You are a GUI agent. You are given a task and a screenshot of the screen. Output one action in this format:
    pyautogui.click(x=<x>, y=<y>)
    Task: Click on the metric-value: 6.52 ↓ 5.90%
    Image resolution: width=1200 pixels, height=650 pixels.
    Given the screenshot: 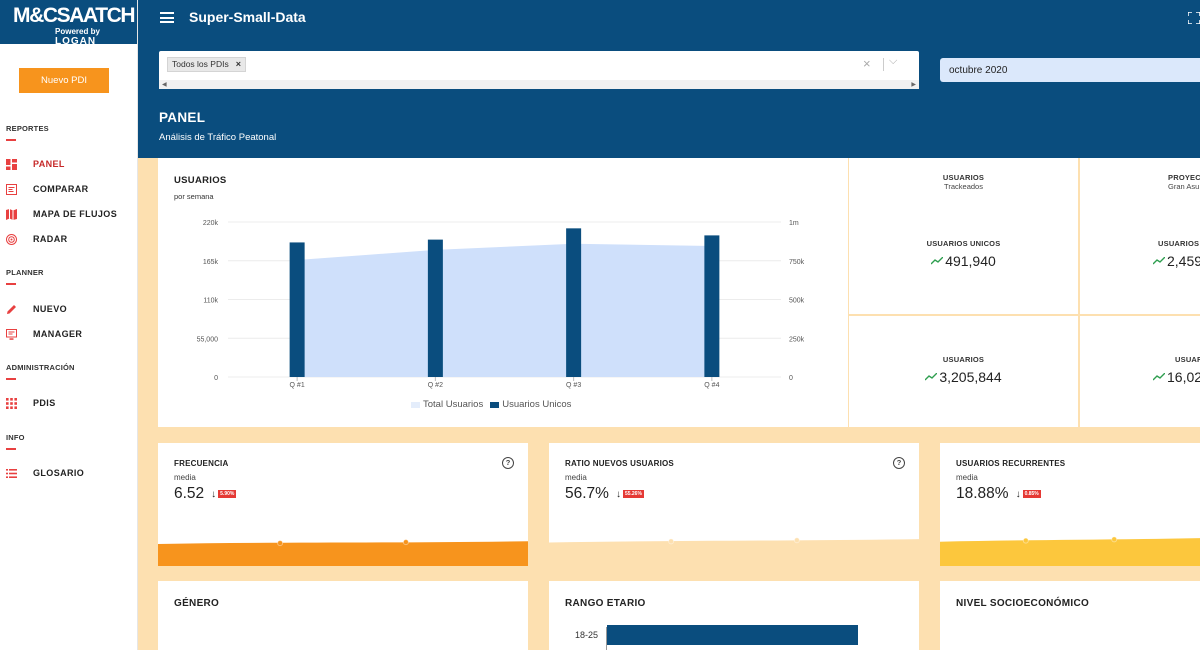 What is the action you would take?
    pyautogui.click(x=205, y=494)
    